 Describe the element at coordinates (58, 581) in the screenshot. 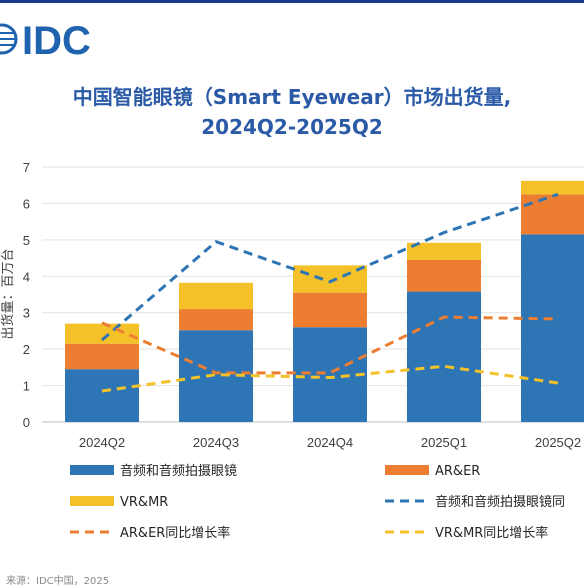

I see `source-note: 来源：IDC中国，2025` at that location.